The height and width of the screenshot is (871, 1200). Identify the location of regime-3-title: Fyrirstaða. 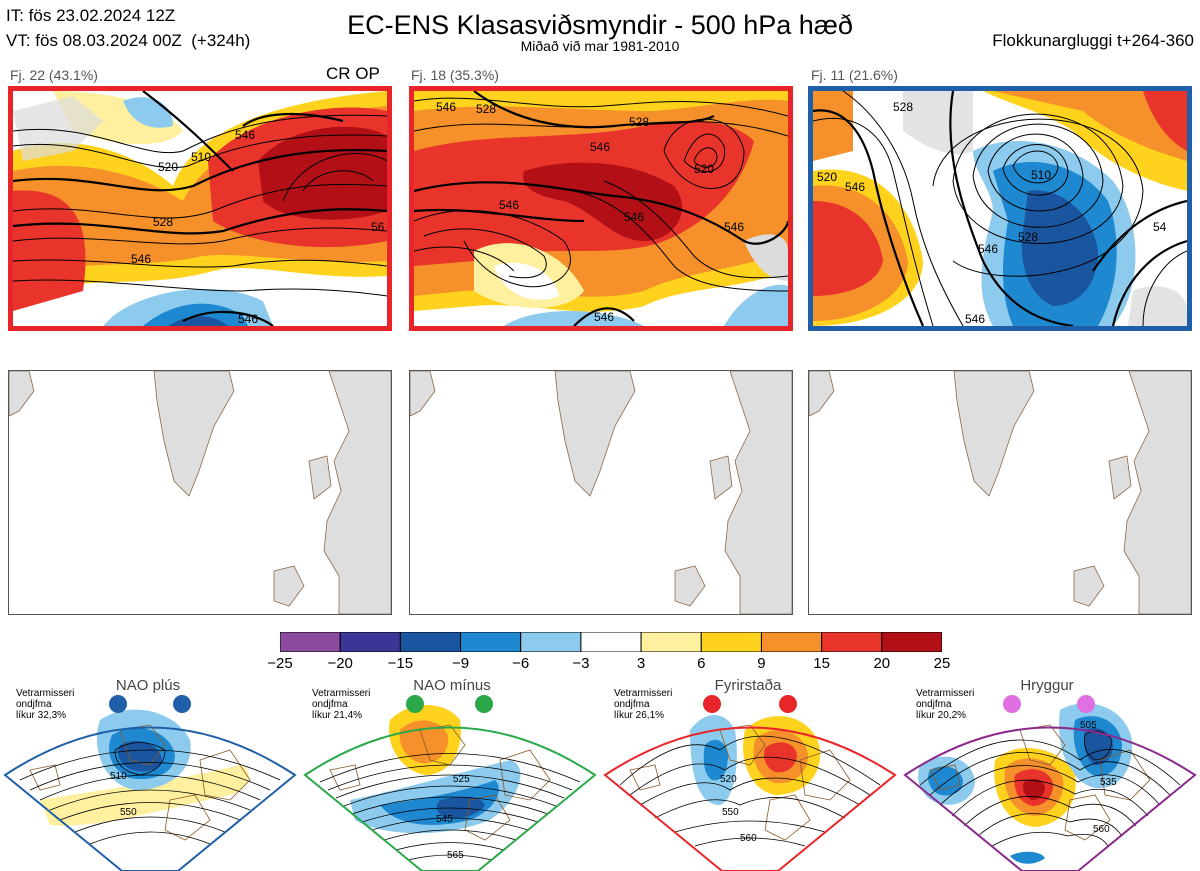
(748, 685).